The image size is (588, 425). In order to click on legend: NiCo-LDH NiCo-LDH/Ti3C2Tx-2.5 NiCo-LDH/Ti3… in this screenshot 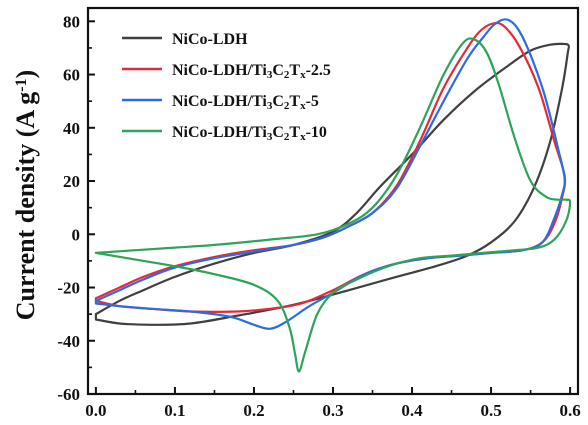, I will do `click(226, 87)`.